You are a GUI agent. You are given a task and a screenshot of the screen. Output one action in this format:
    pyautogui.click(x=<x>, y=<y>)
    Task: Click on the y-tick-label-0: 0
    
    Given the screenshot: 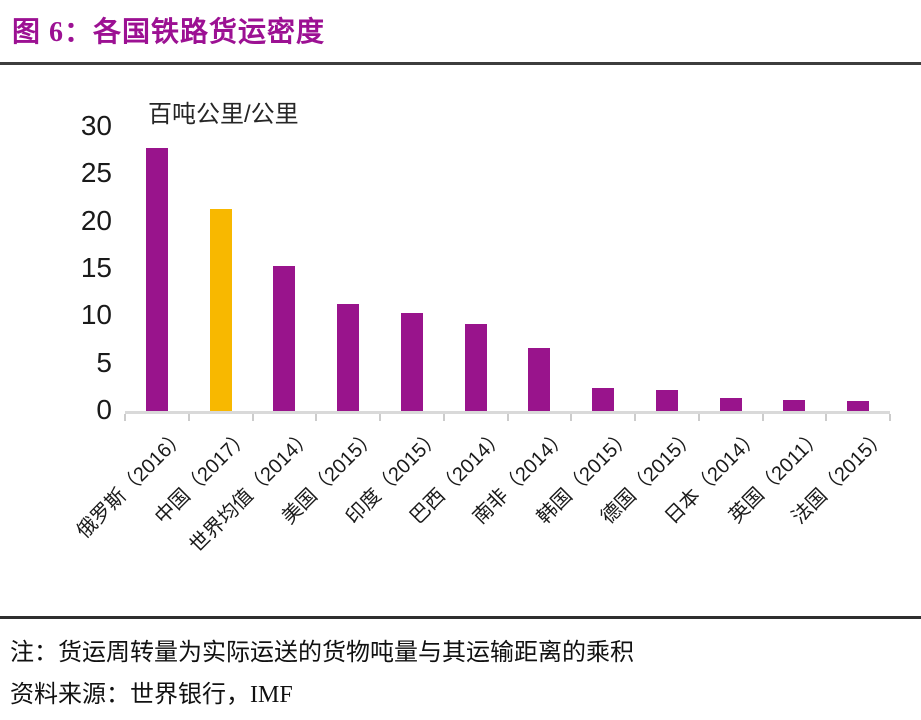 What is the action you would take?
    pyautogui.click(x=104, y=409)
    